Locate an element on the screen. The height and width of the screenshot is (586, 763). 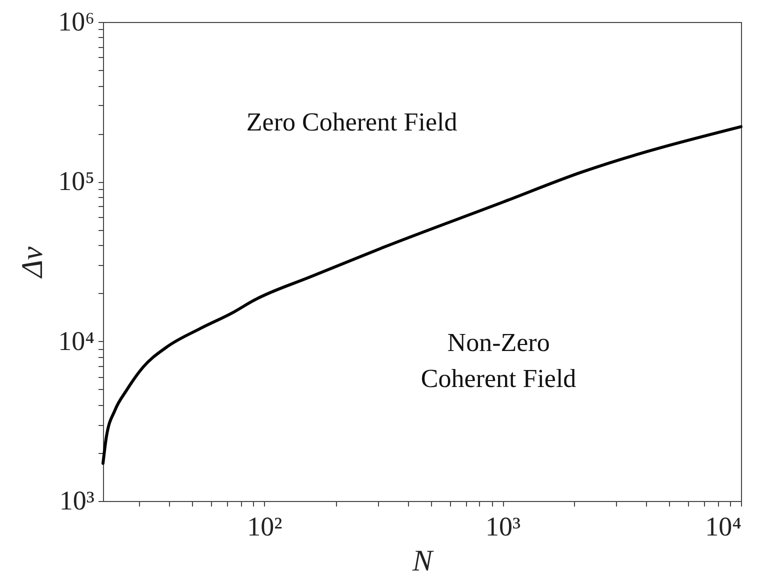
y-tick-label: 10⁴ is located at coordinates (76, 341).